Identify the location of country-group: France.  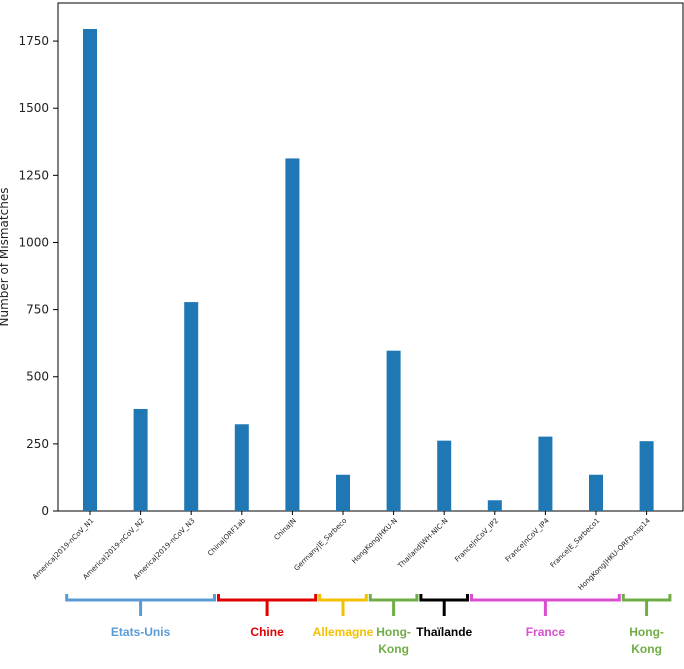
(545, 616).